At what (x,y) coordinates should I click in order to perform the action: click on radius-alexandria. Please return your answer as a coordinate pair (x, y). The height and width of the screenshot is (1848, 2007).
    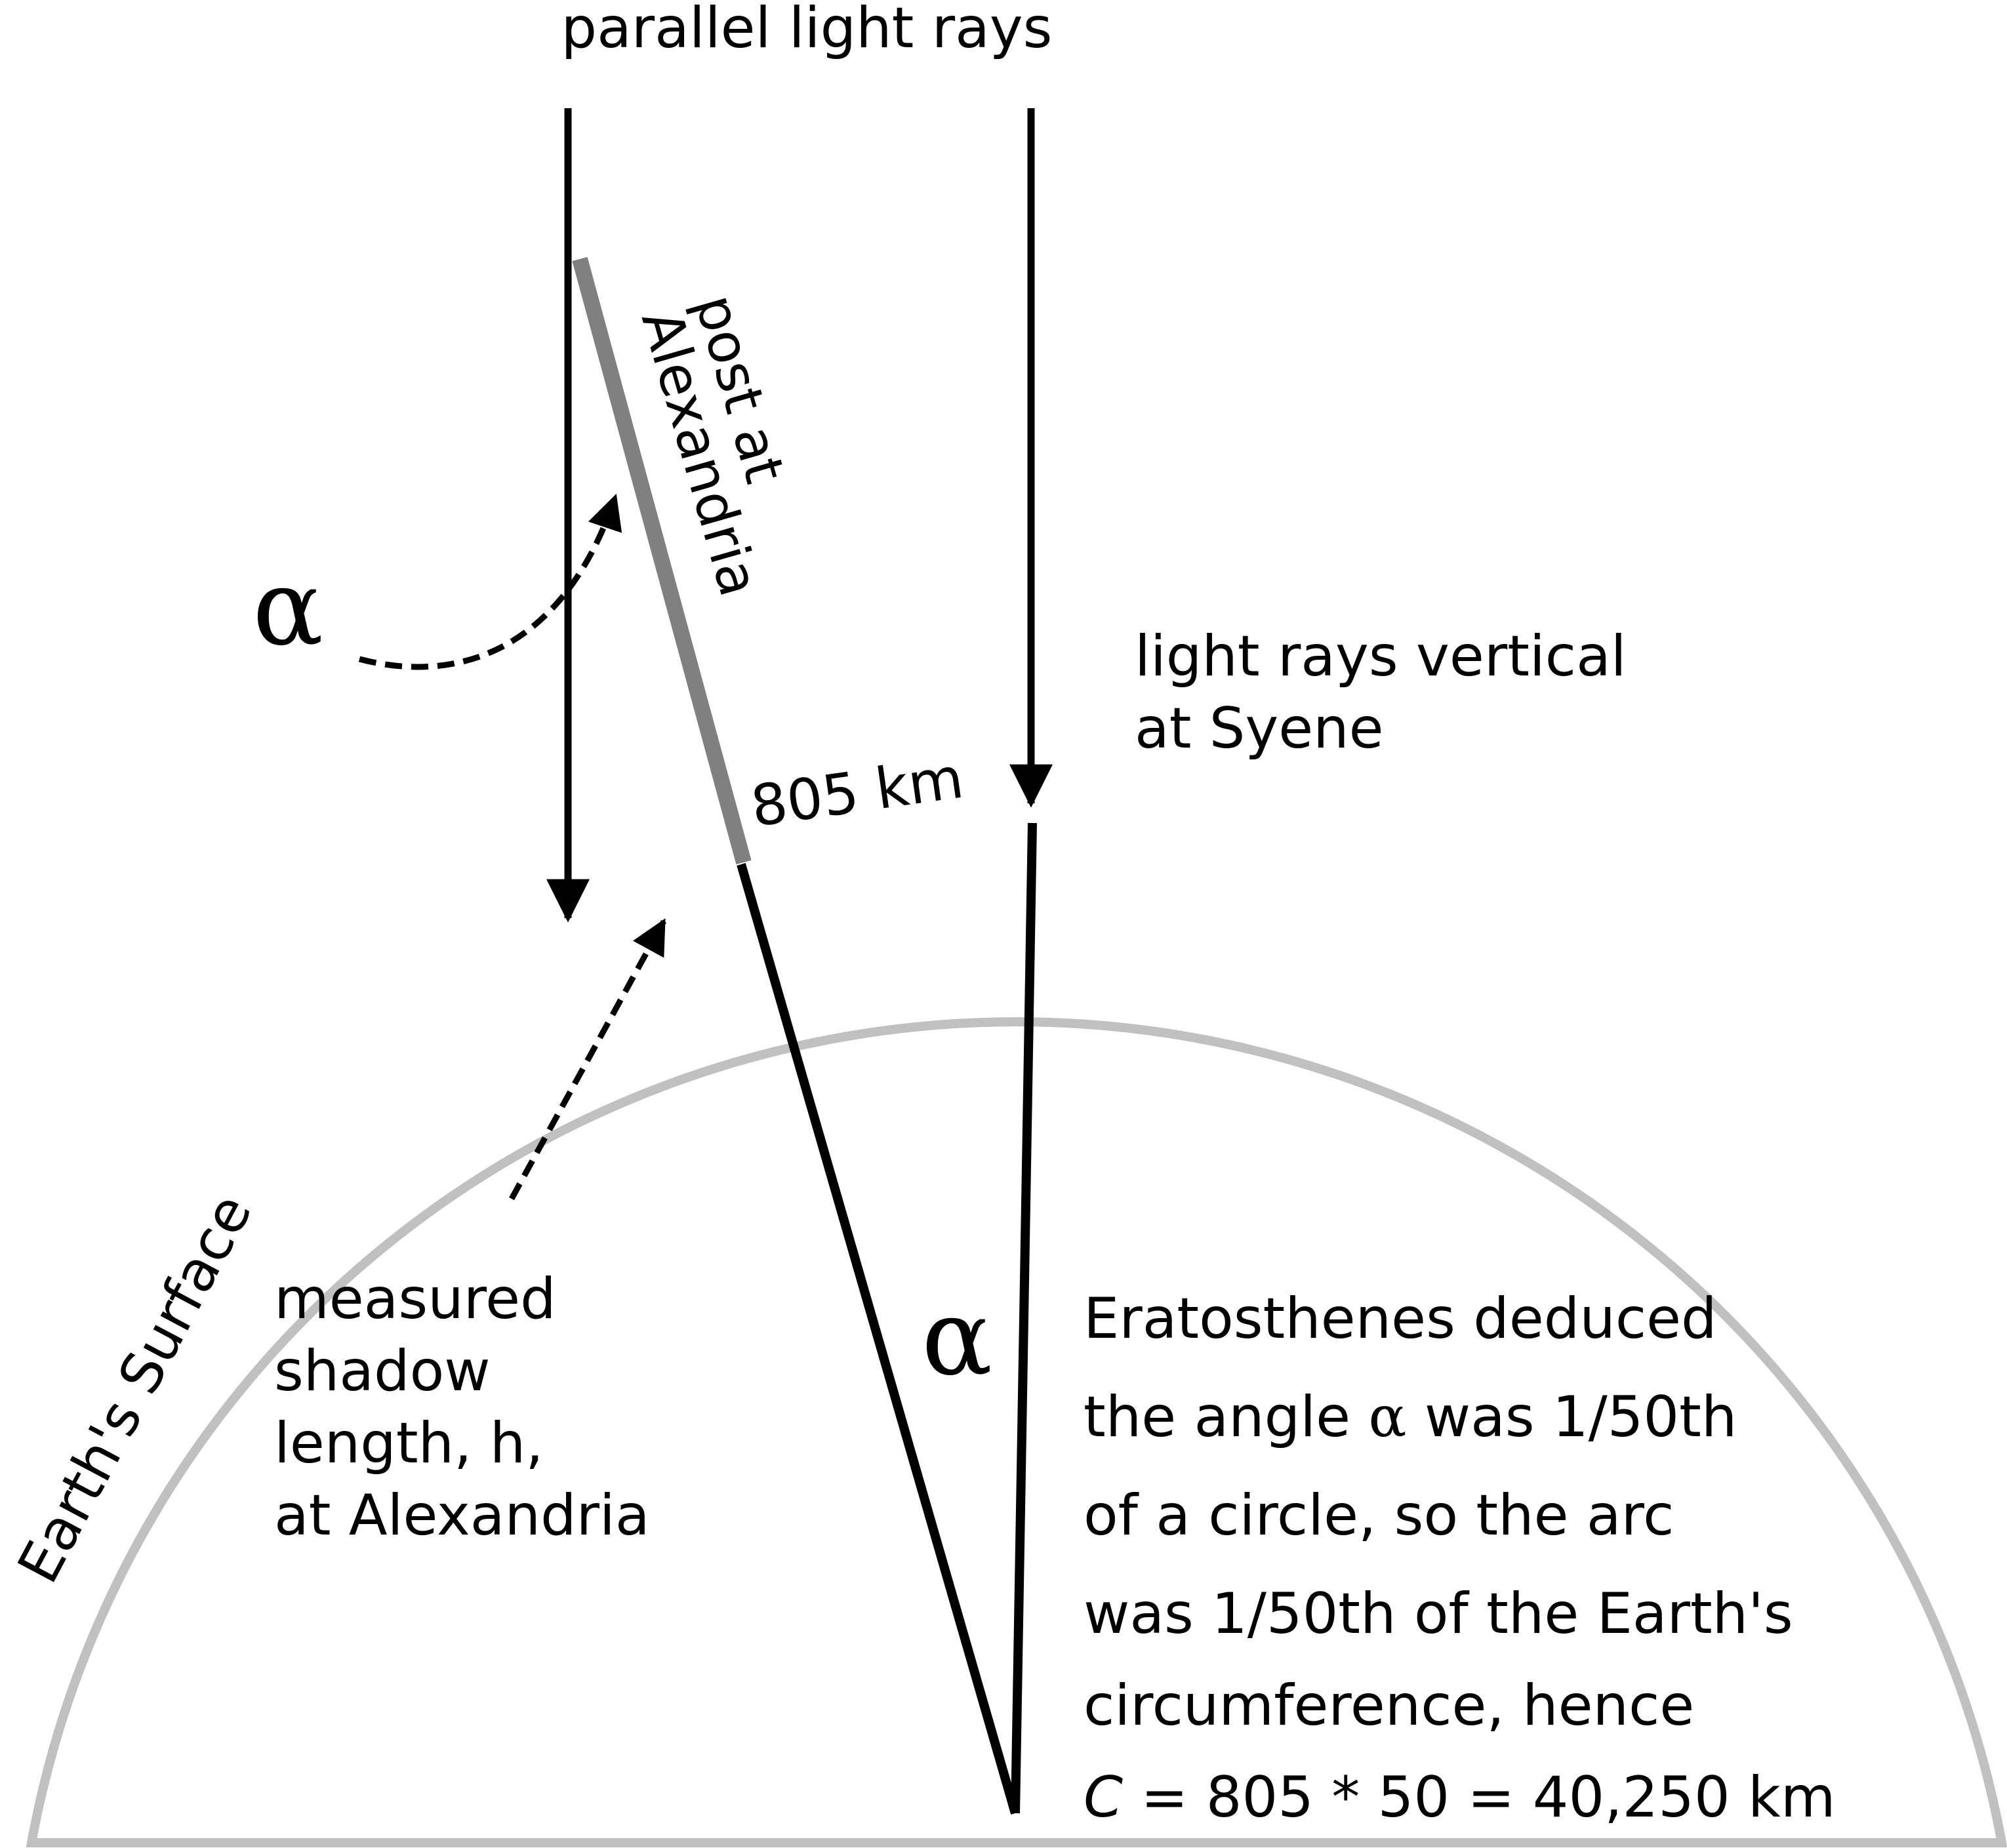
    Looking at the image, I should click on (878, 1339).